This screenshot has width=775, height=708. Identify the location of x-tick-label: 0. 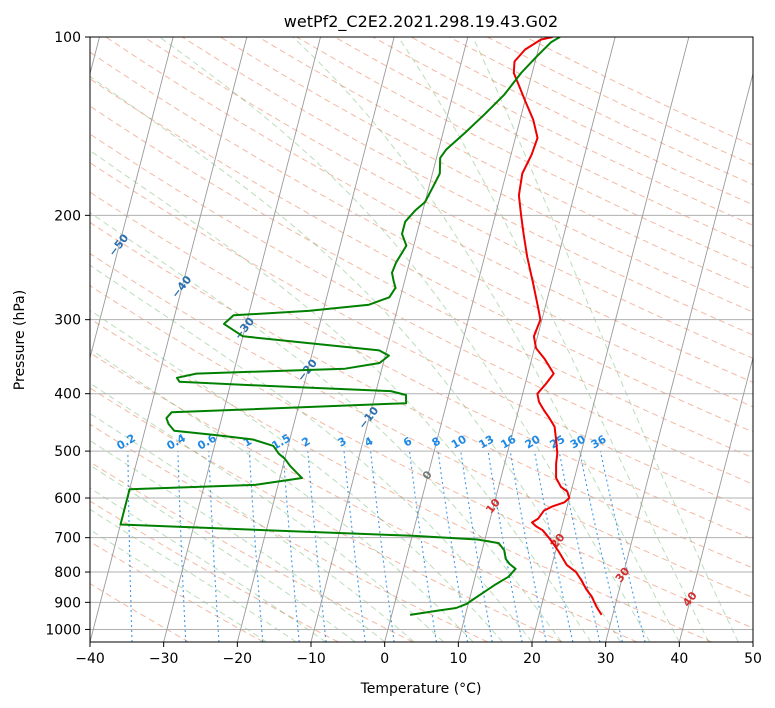
(384, 659).